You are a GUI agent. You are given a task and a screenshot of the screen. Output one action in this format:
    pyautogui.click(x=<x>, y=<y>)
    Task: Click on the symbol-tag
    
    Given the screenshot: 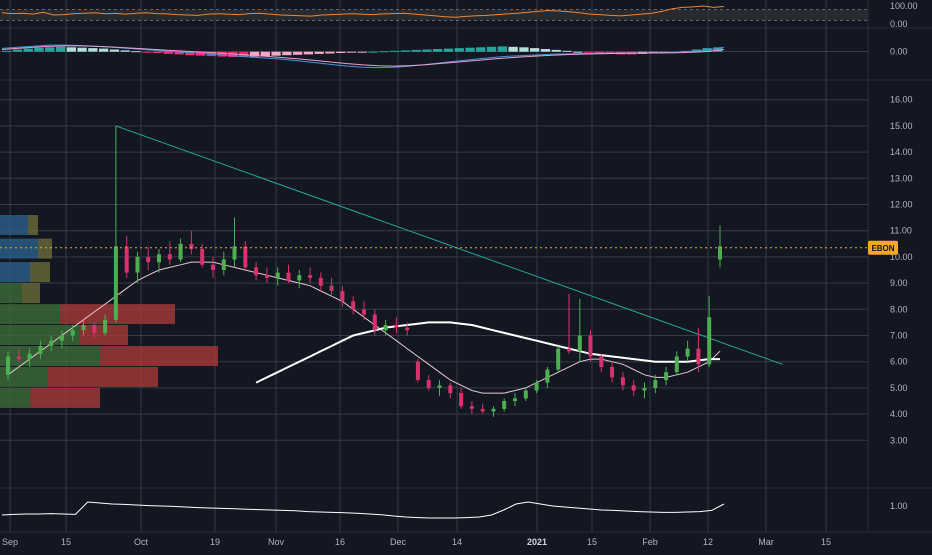 What is the action you would take?
    pyautogui.click(x=883, y=247)
    